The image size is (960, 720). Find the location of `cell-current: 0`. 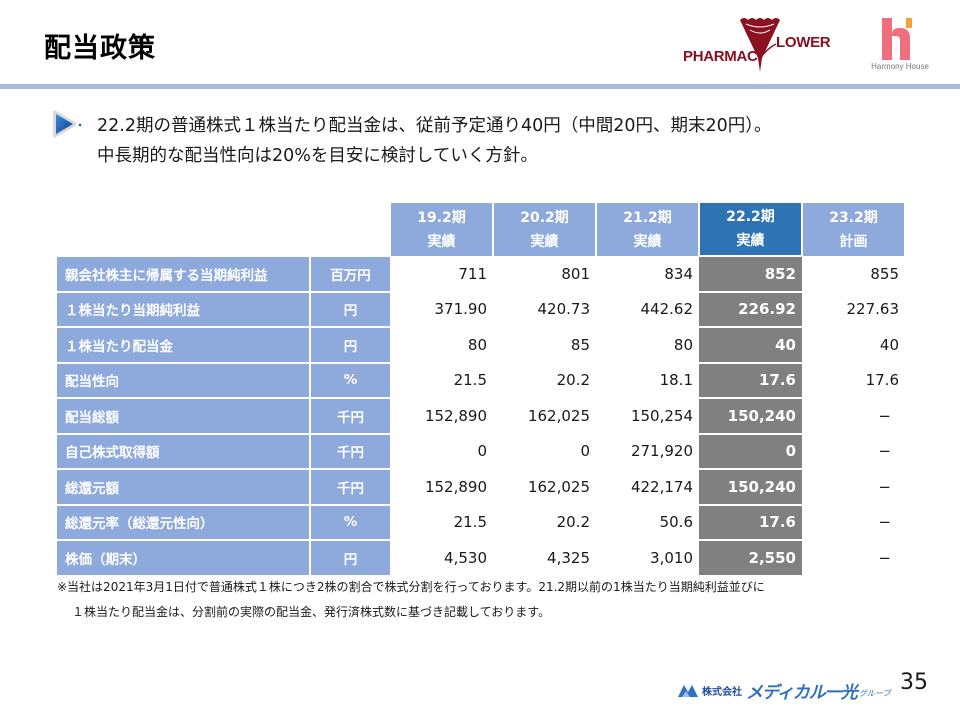

cell-current: 0 is located at coordinates (750, 451).